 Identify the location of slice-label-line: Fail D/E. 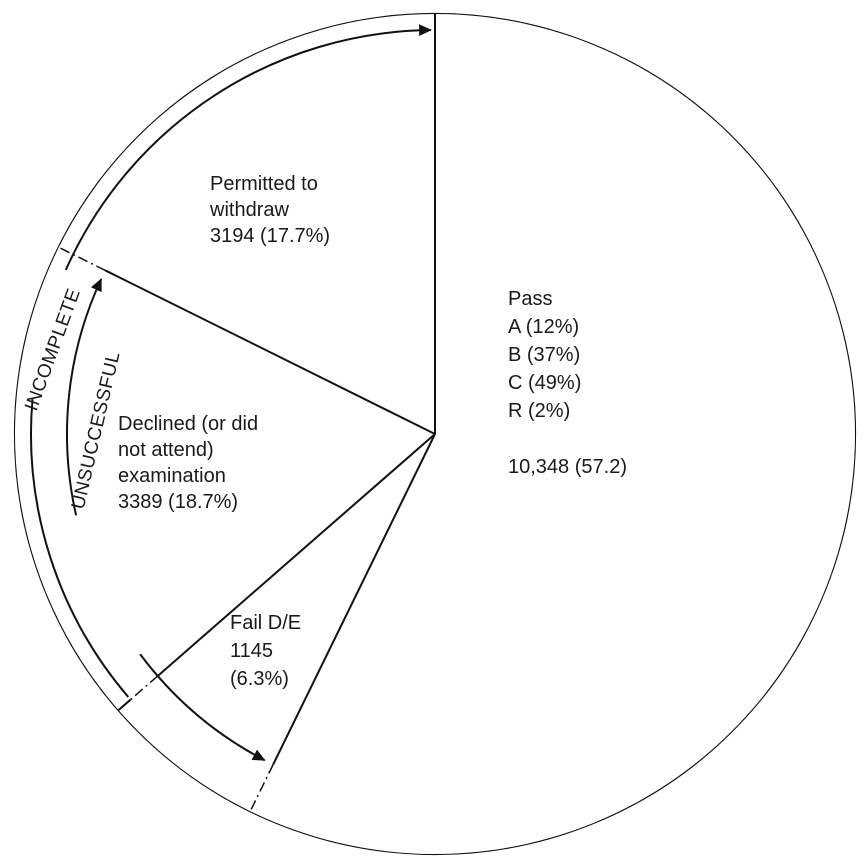
(265, 623).